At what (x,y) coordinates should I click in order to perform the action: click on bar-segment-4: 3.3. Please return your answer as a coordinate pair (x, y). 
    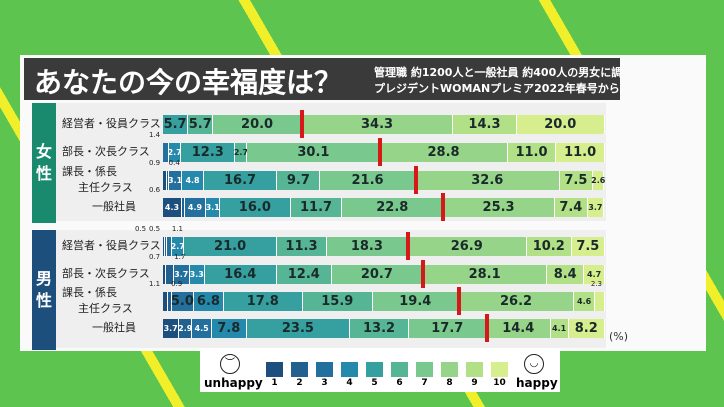
    Looking at the image, I should click on (197, 274).